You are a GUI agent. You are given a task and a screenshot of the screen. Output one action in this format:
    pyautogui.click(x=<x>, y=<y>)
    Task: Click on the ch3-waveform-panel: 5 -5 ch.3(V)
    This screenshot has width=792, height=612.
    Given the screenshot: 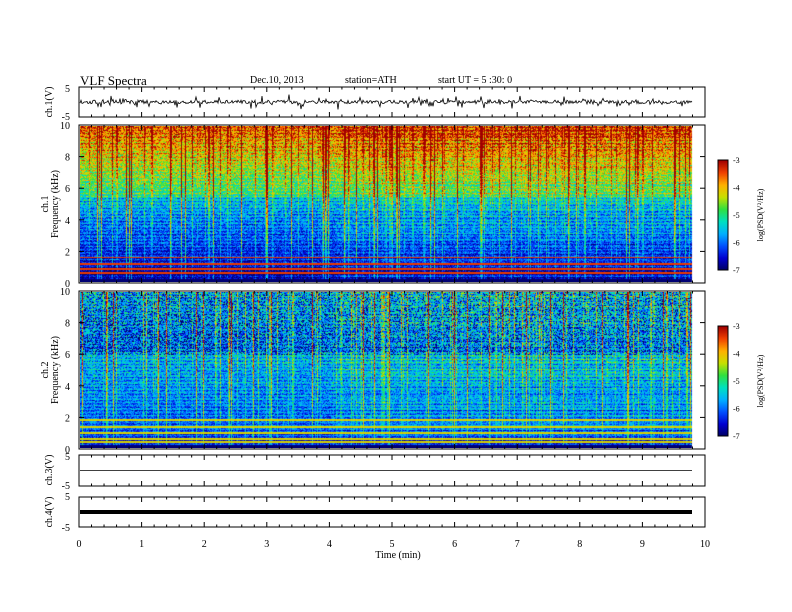 What is the action you would take?
    pyautogui.click(x=375, y=472)
    